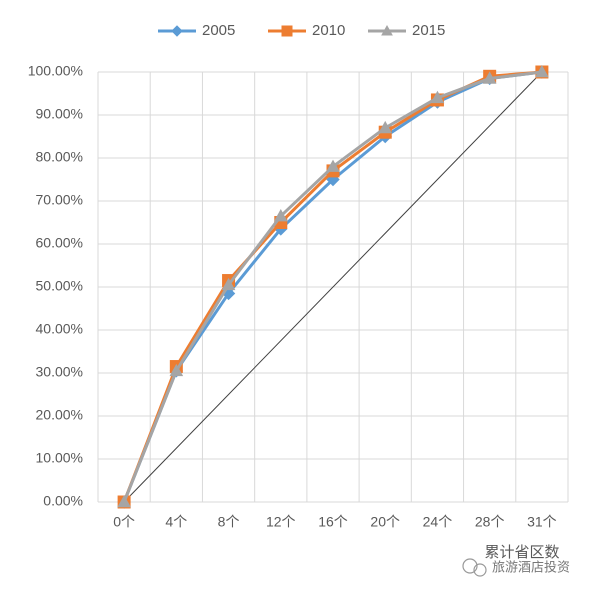 Image resolution: width=593 pixels, height=593 pixels. I want to click on legend-label: 2005, so click(218, 30).